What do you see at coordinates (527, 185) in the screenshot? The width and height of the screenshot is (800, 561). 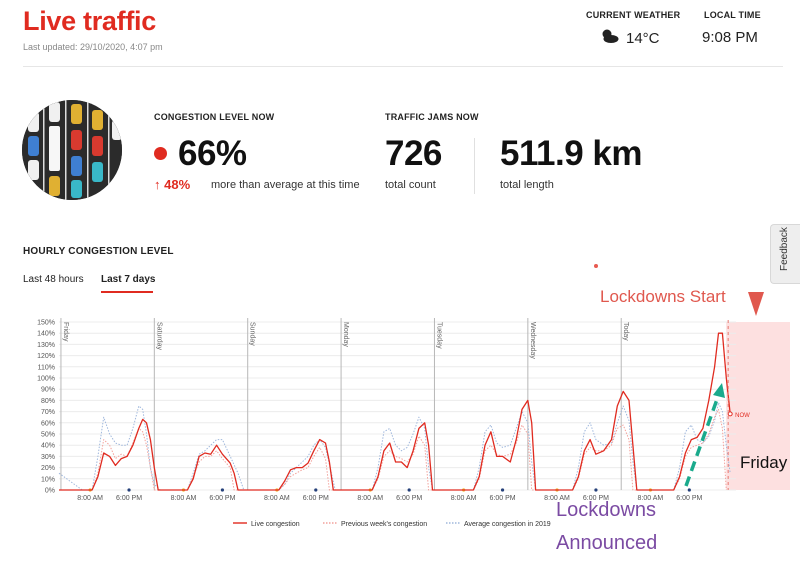 I see `jam-length-label: total length` at bounding box center [527, 185].